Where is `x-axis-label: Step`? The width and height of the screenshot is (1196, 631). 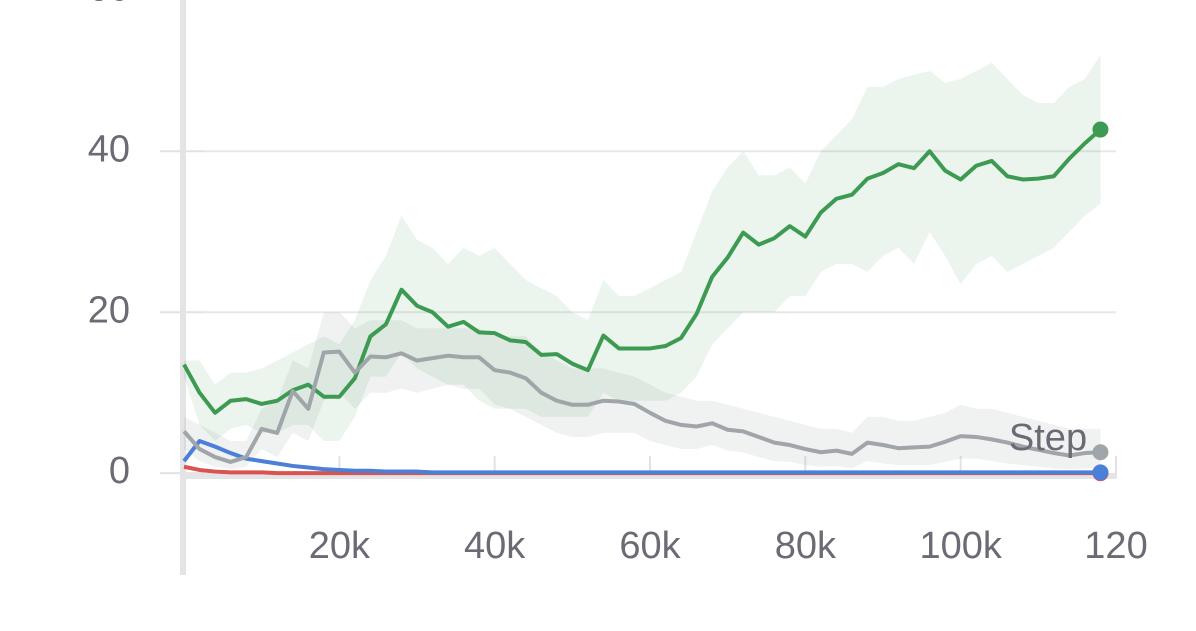
x-axis-label: Step is located at coordinates (1048, 438).